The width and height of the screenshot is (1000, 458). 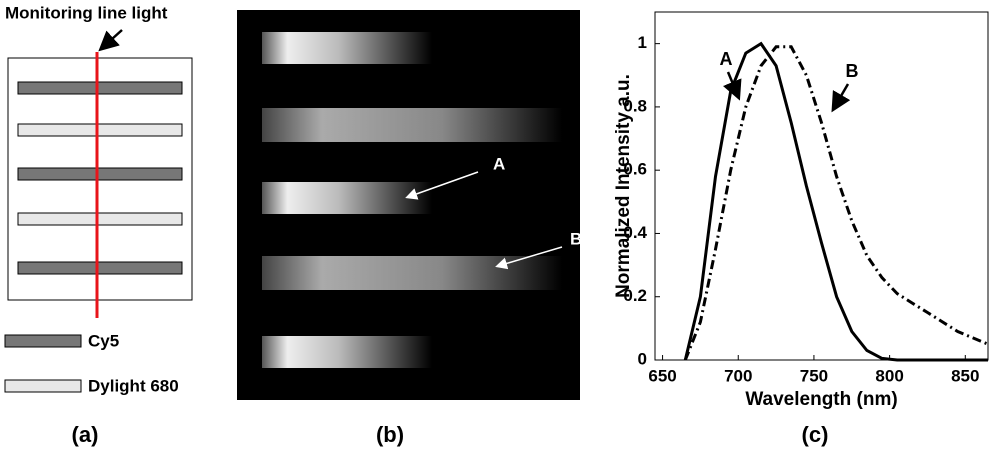 What do you see at coordinates (642, 42) in the screenshot?
I see `y-tick-label: 1` at bounding box center [642, 42].